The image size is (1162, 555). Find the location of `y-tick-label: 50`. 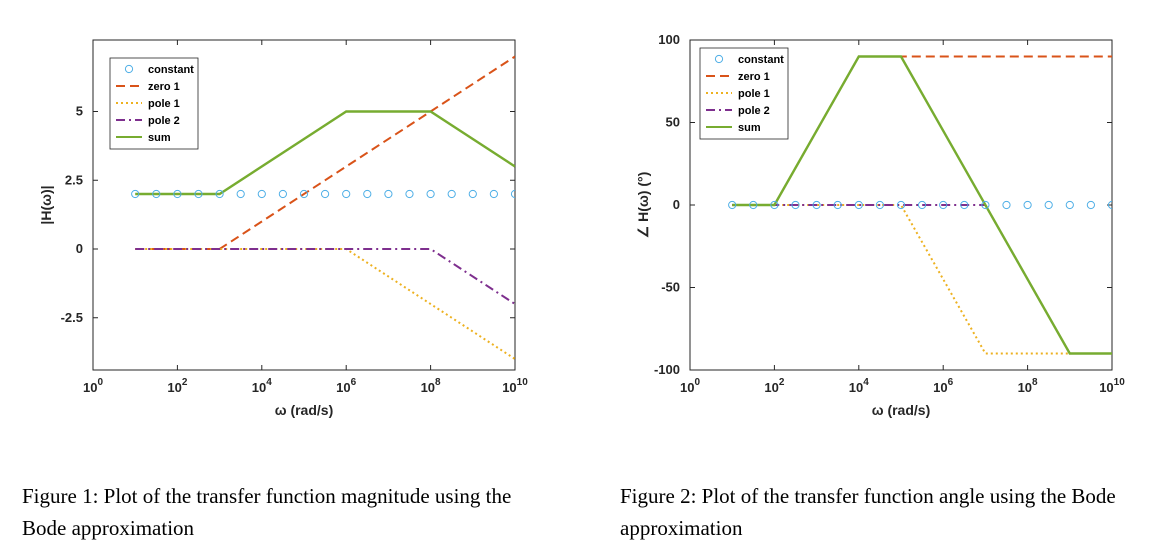

y-tick-label: 50 is located at coordinates (673, 122).